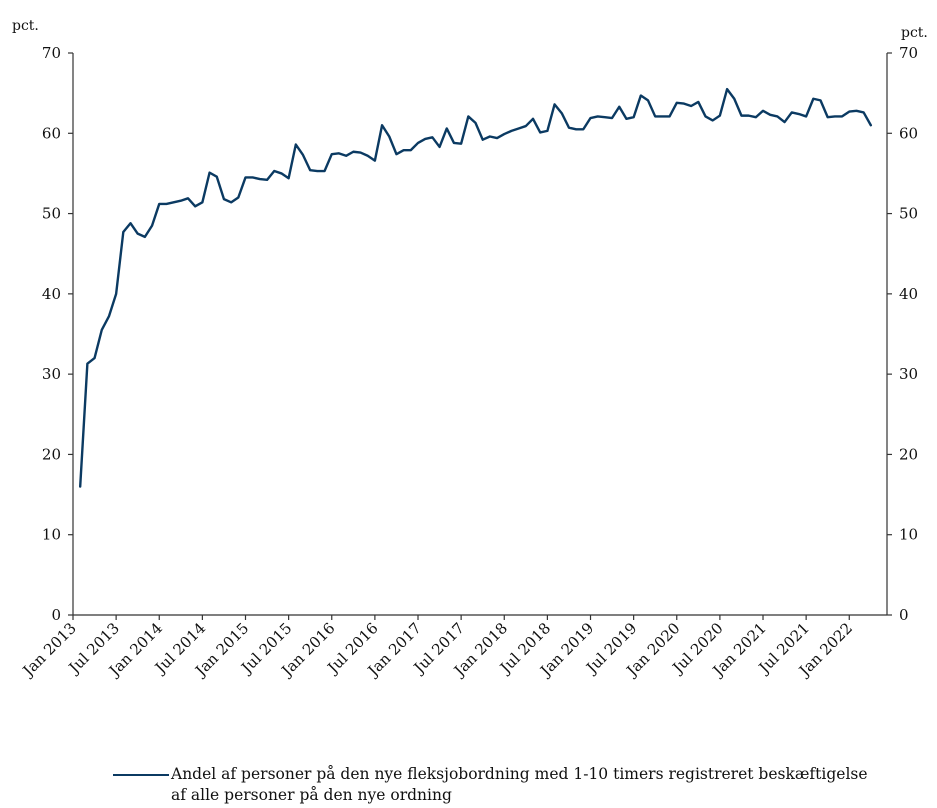 The height and width of the screenshot is (808, 937). What do you see at coordinates (57, 334) in the screenshot?
I see `y-ticks-left: 0 10 20 30 40 50 60 70` at bounding box center [57, 334].